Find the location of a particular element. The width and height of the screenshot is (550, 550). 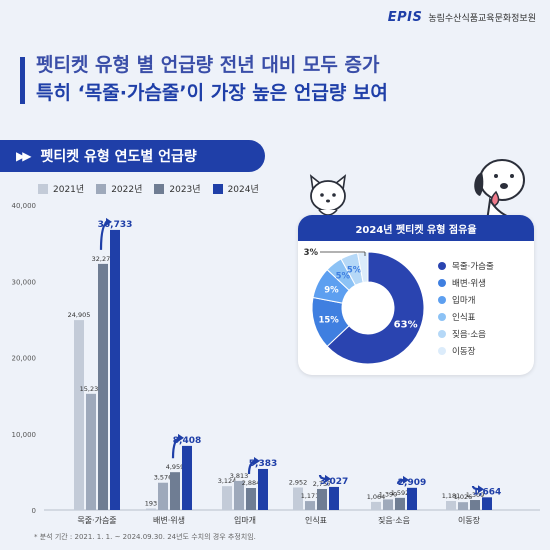

legend-item: 2021년 is located at coordinates (61, 188).